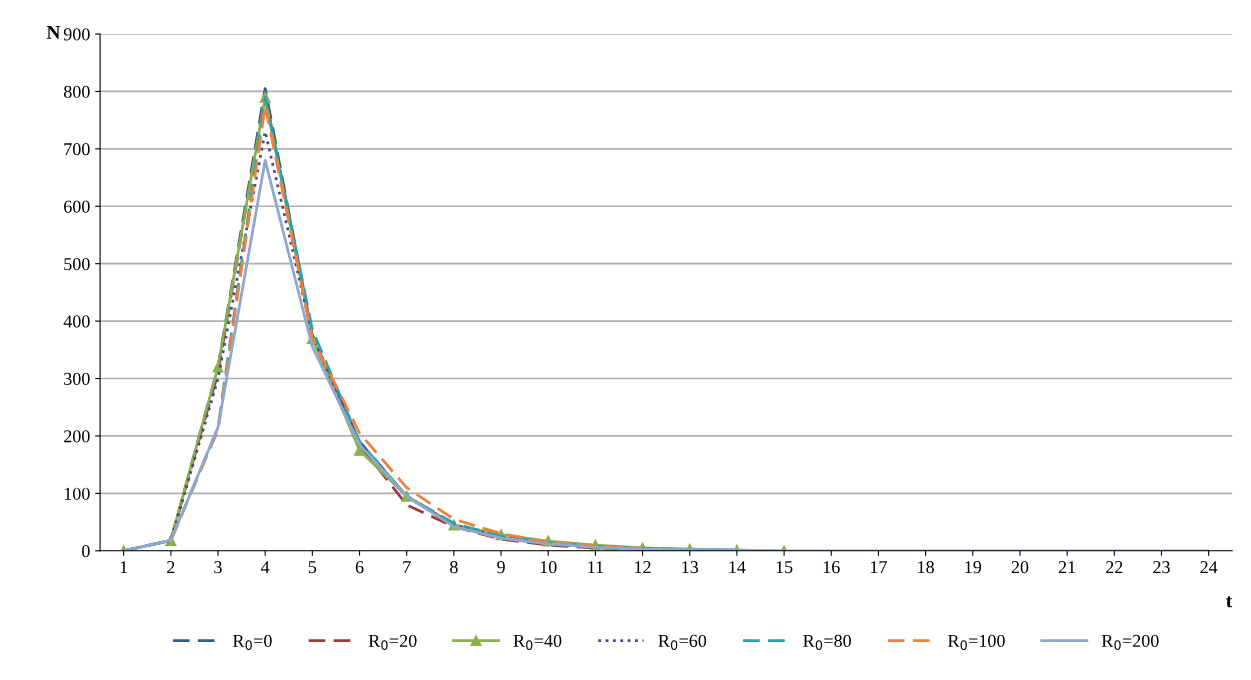 The image size is (1251, 680). What do you see at coordinates (973, 567) in the screenshot?
I see `x-tick-label: 19` at bounding box center [973, 567].